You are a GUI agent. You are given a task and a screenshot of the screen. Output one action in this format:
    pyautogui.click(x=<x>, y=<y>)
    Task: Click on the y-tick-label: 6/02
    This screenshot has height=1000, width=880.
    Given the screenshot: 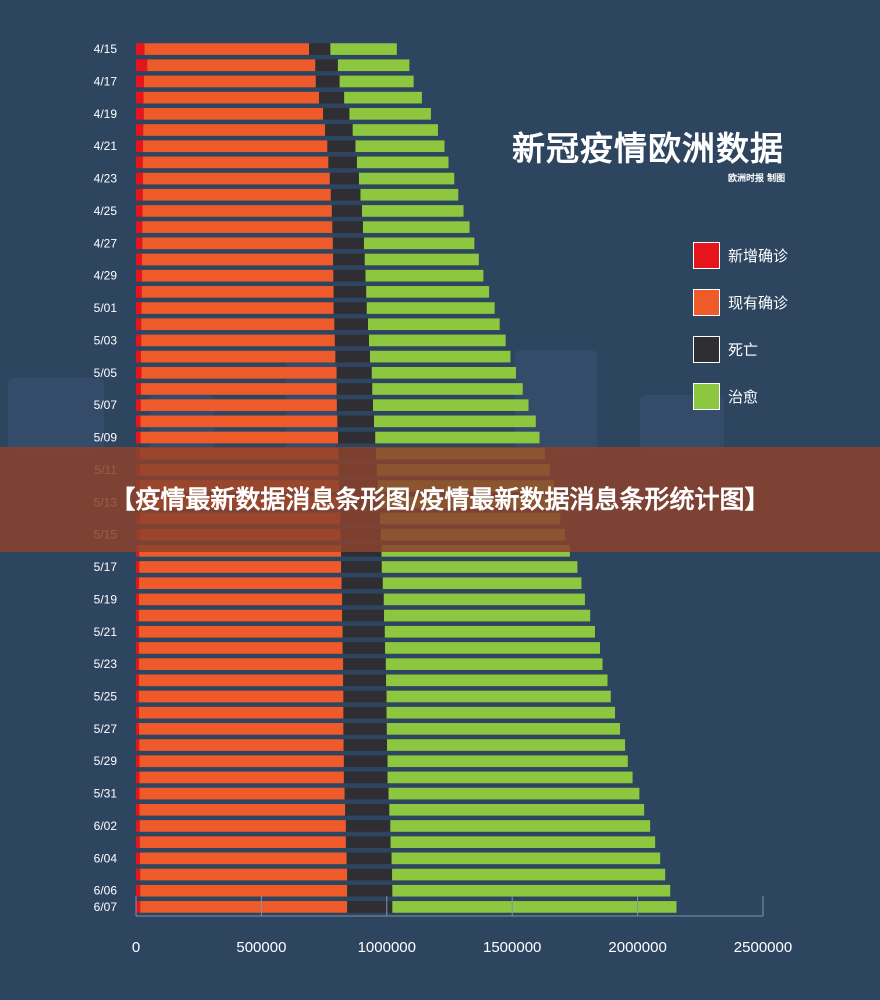 What is the action you would take?
    pyautogui.click(x=106, y=826)
    